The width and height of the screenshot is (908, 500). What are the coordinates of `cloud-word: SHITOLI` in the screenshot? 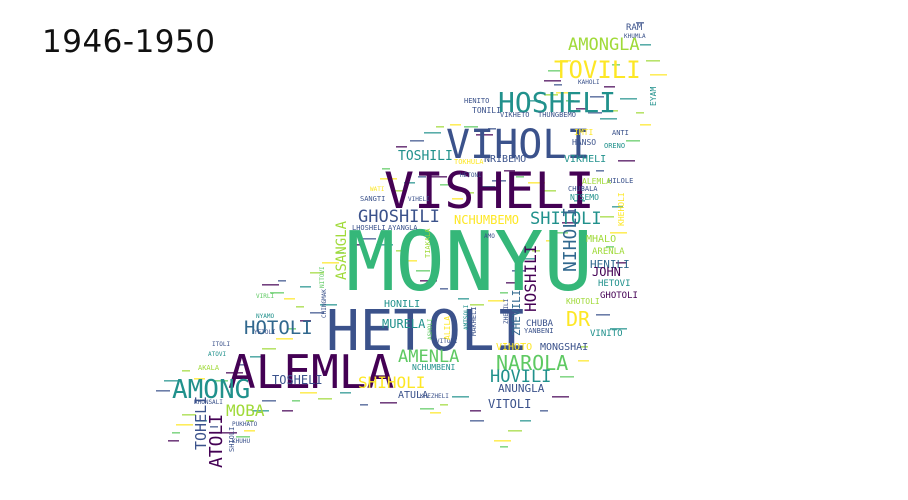 It's located at (566, 219).